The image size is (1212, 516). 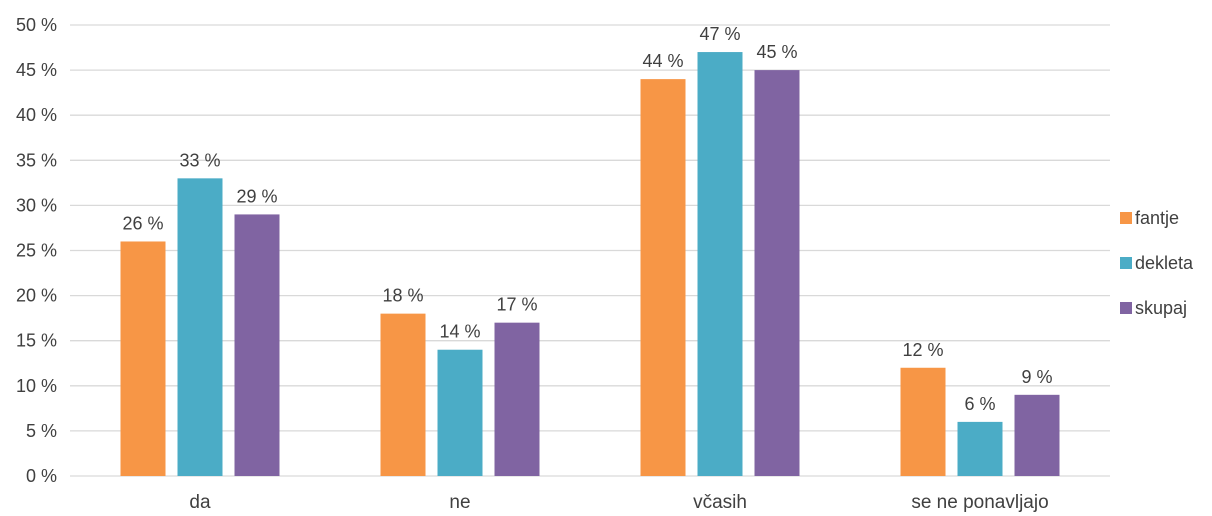 I want to click on y-tick-label: 35 %, so click(x=36, y=160).